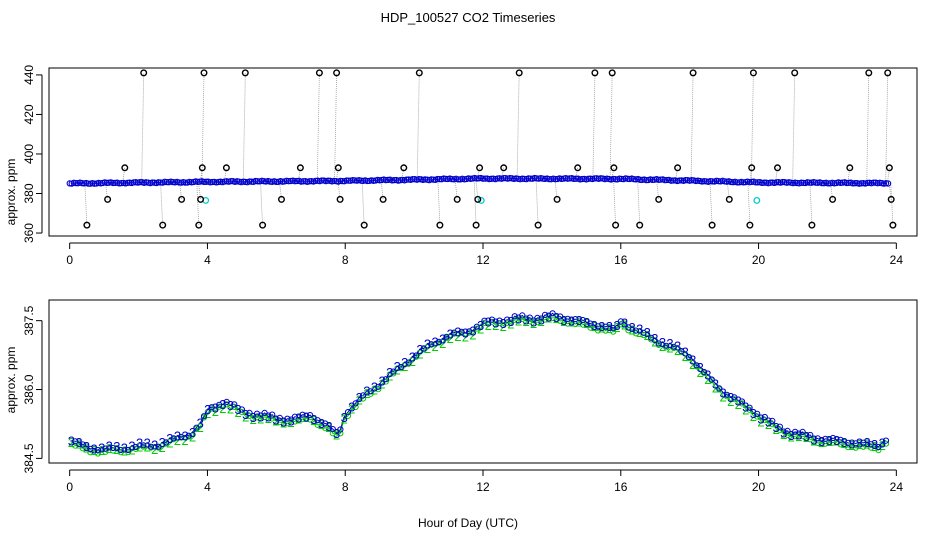 The height and width of the screenshot is (540, 936). What do you see at coordinates (485, 481) in the screenshot?
I see `bottom-x-axis: 0 4 8 12 16 20 24` at bounding box center [485, 481].